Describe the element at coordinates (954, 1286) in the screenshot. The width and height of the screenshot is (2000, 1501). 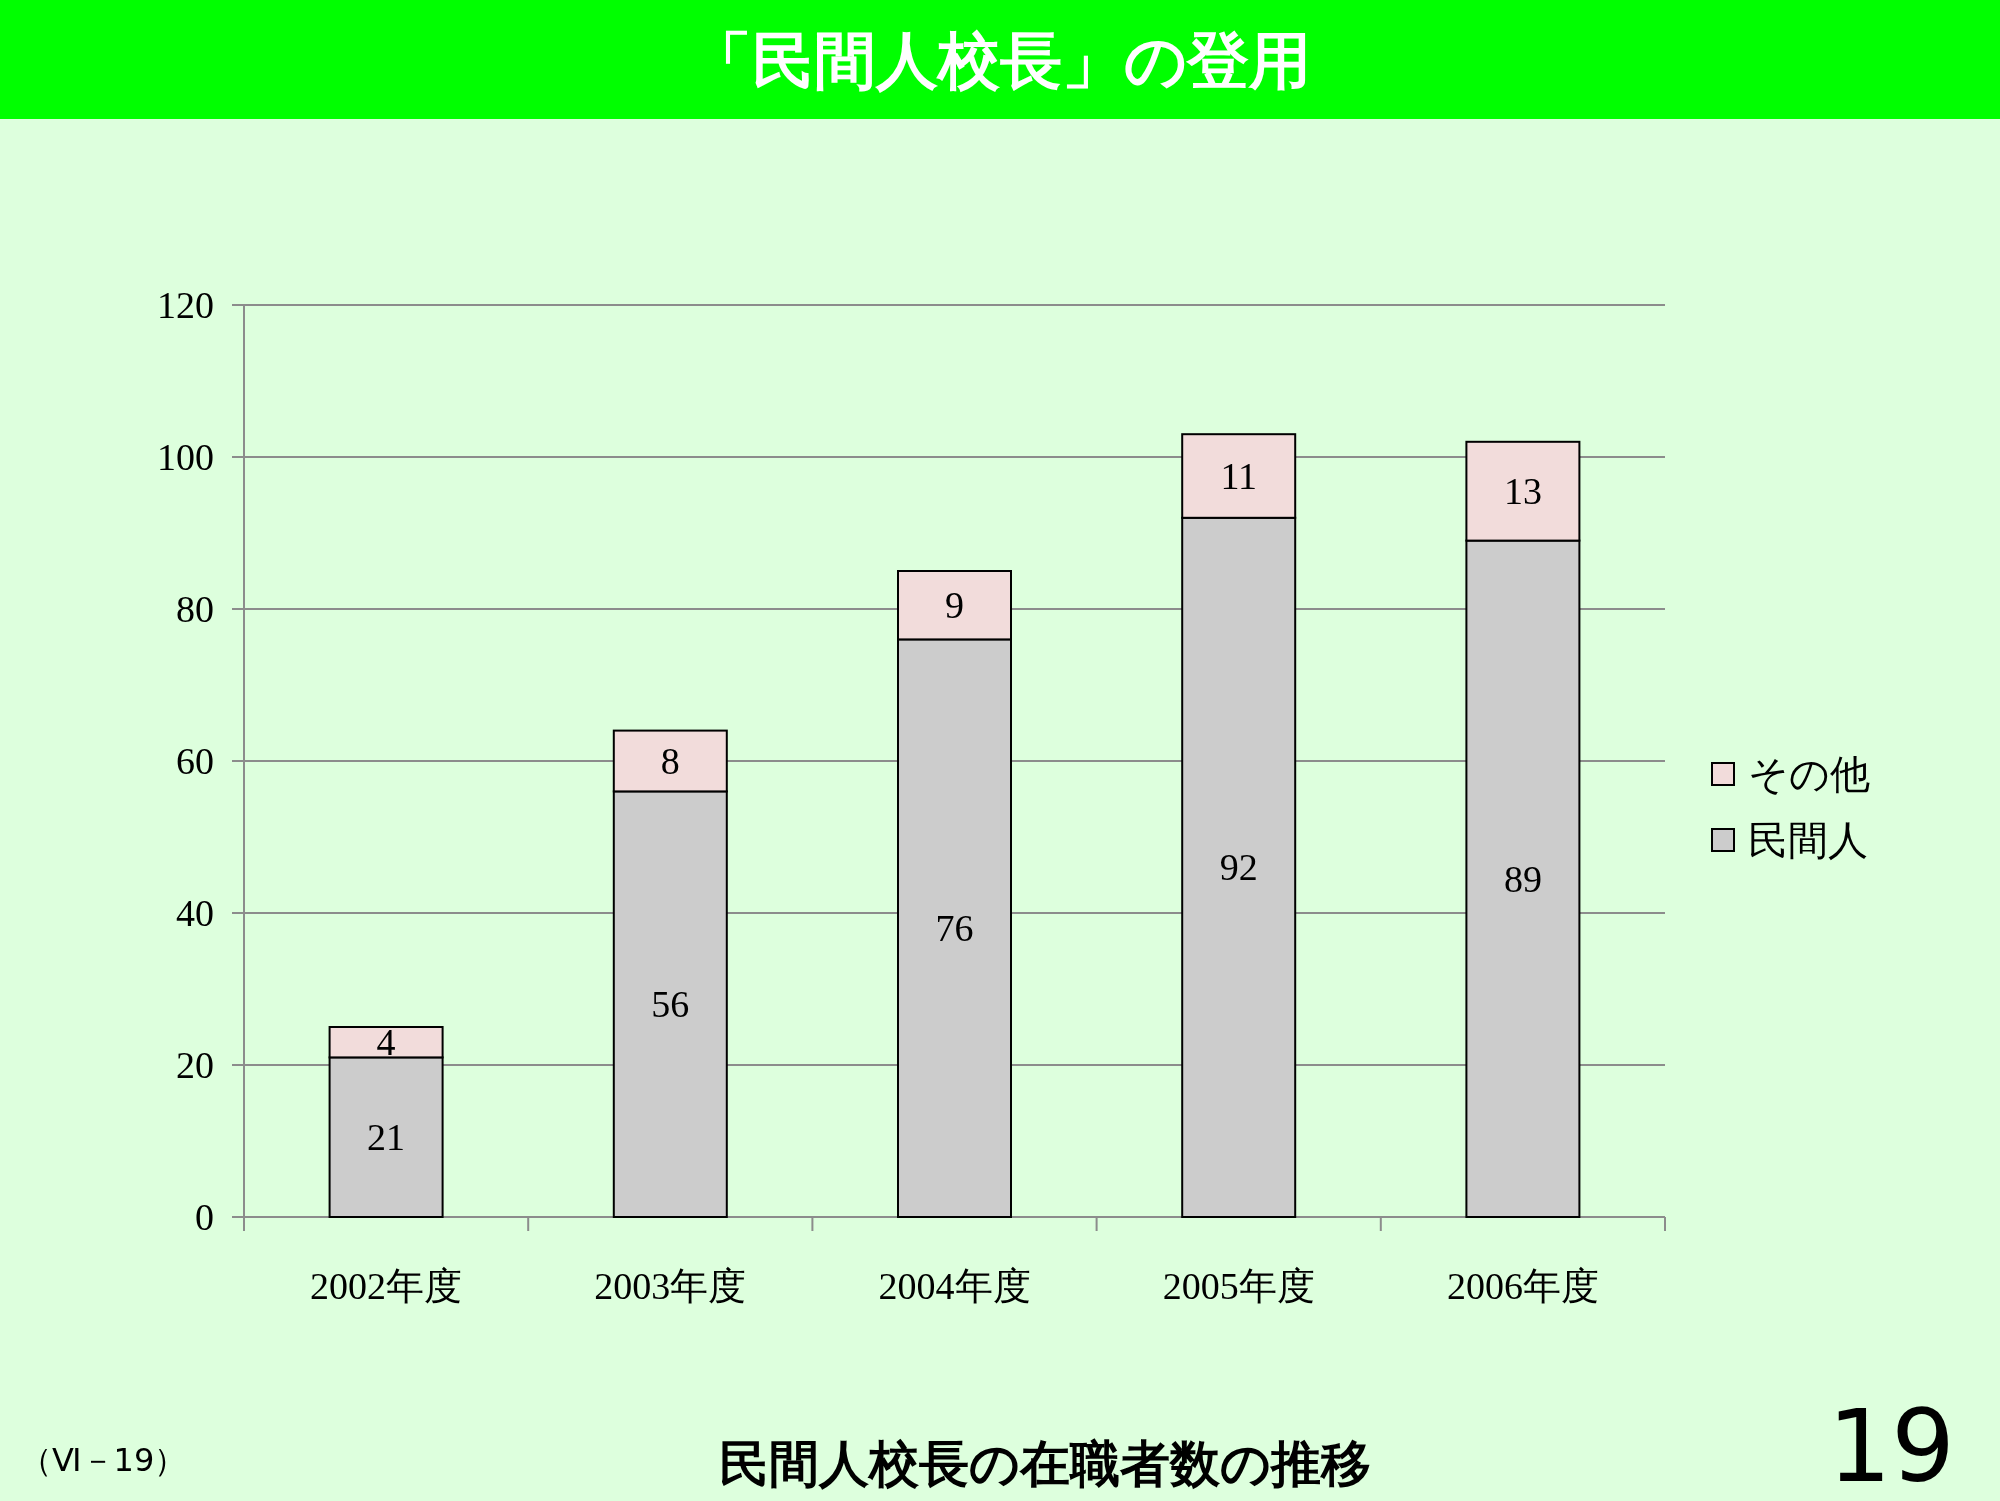
I see `x-tick-label: 2004年度` at that location.